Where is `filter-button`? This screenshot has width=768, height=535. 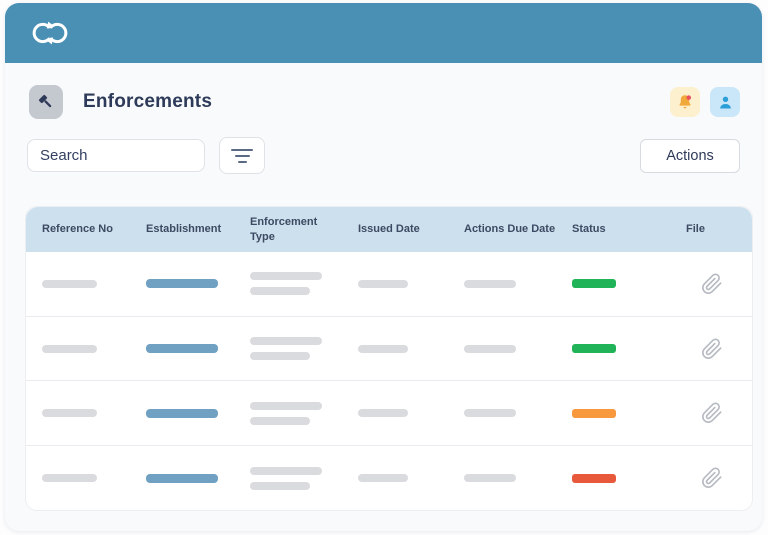
filter-button is located at coordinates (242, 155).